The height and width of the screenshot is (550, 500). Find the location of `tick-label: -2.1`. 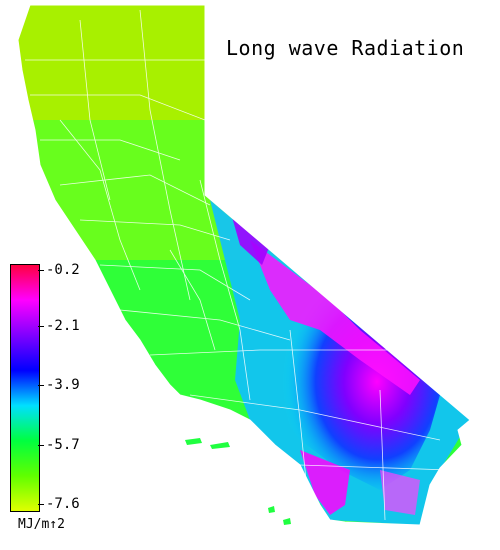

tick-label: -2.1 is located at coordinates (63, 326).